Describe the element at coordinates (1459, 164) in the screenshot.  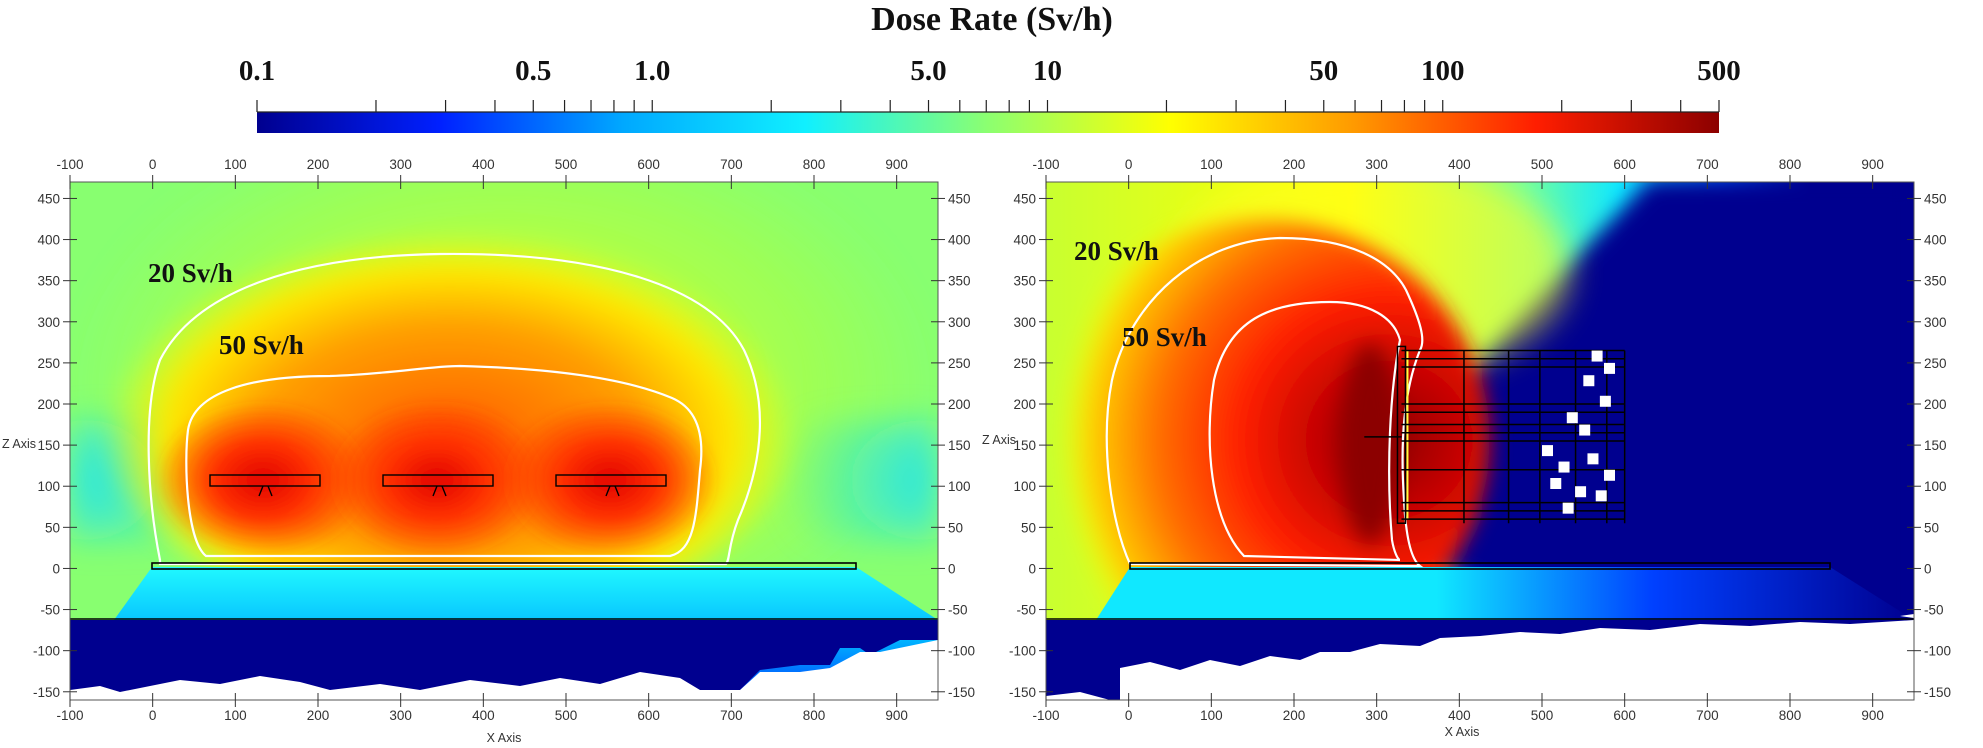
I see `right-x-tick-label-top: 400` at that location.